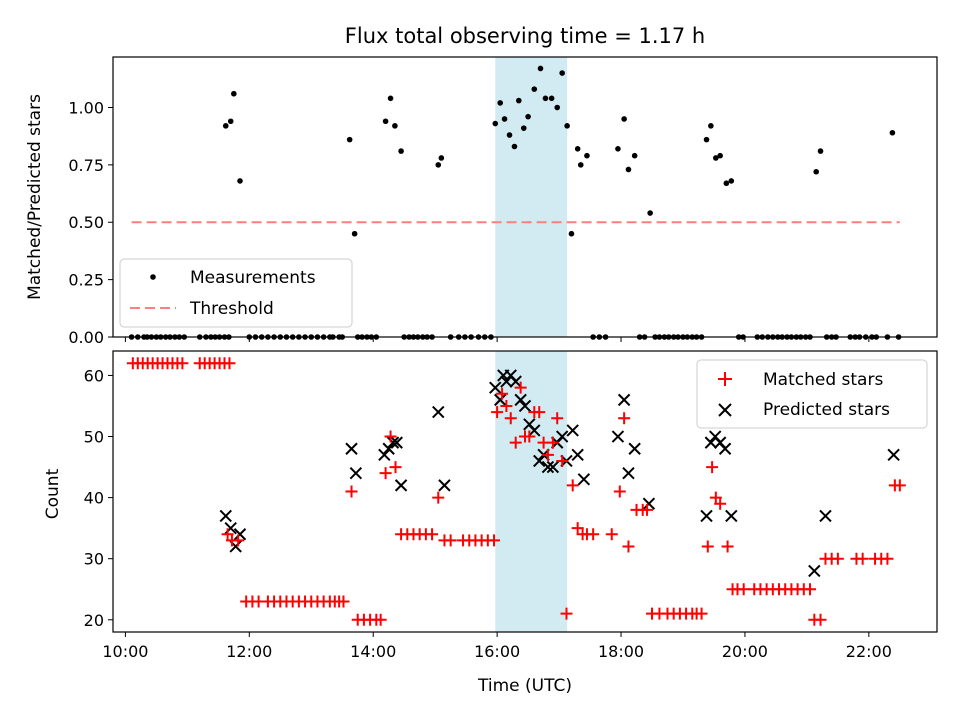  What do you see at coordinates (86, 165) in the screenshot?
I see `y-tick-label: 0.75` at bounding box center [86, 165].